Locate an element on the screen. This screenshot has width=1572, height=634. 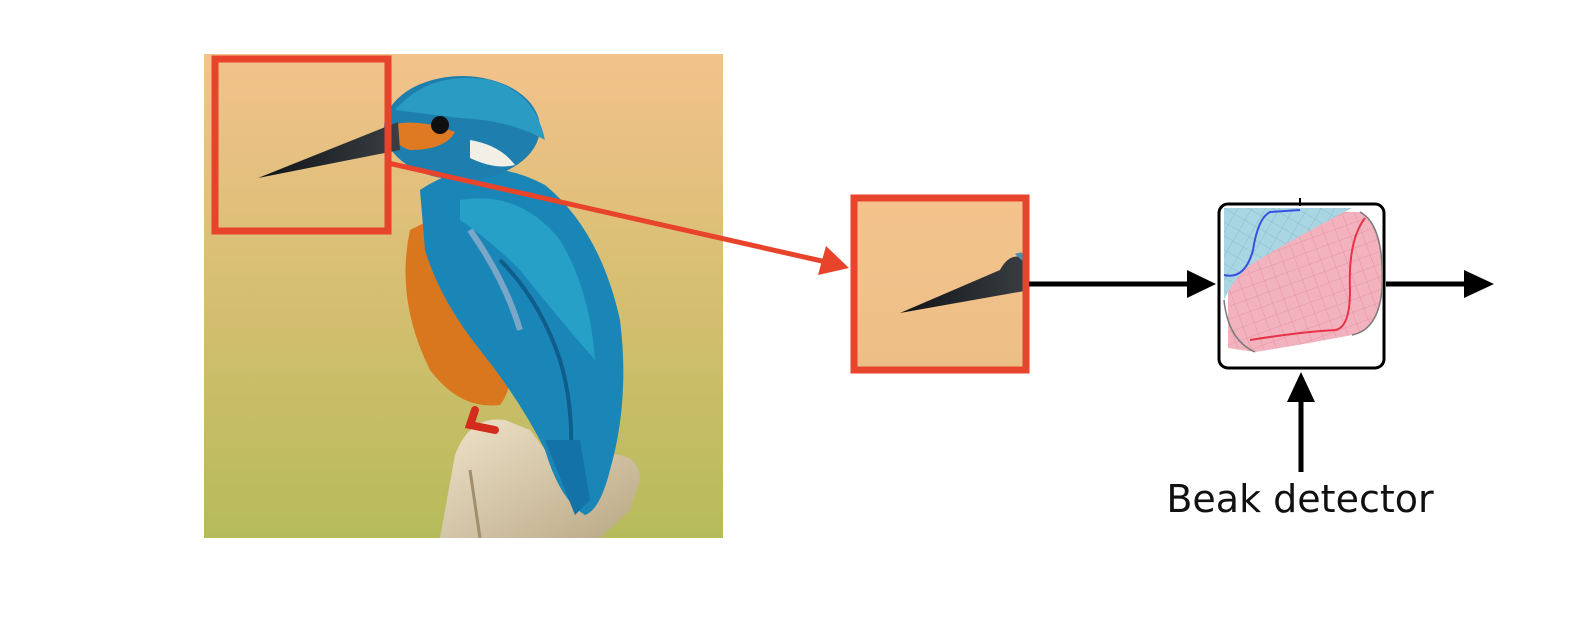
input-arrowhead is located at coordinates (1201, 284).